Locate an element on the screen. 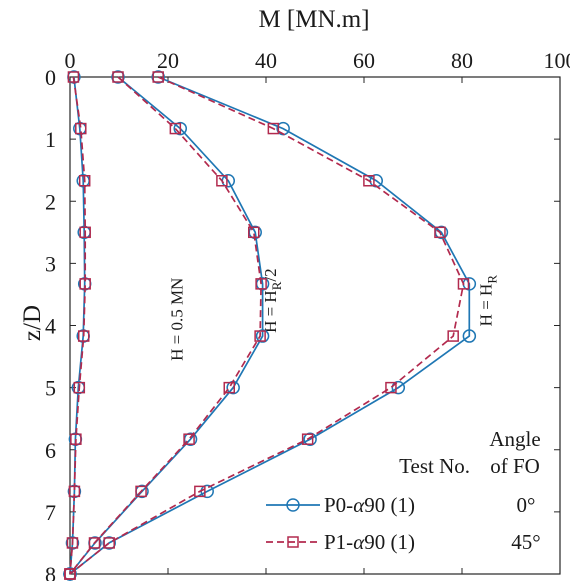 The height and width of the screenshot is (581, 570). curve-annotation-full: H = HR is located at coordinates (487, 301).